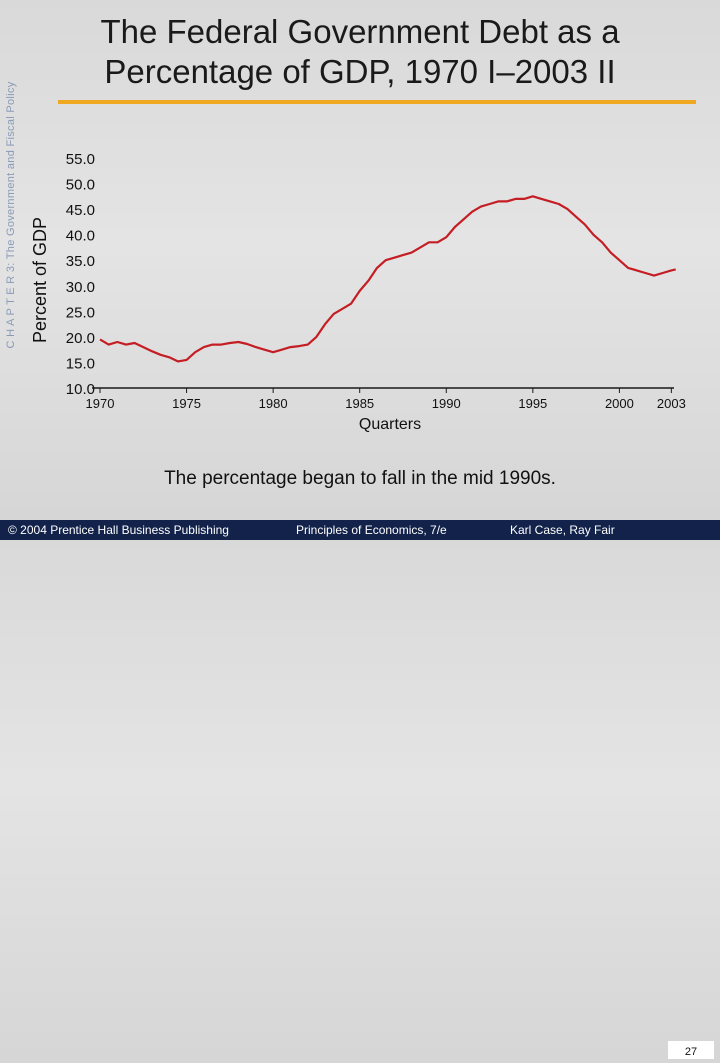 This screenshot has width=720, height=1063. Describe the element at coordinates (80, 159) in the screenshot. I see `y-tick-label: 55.0` at that location.